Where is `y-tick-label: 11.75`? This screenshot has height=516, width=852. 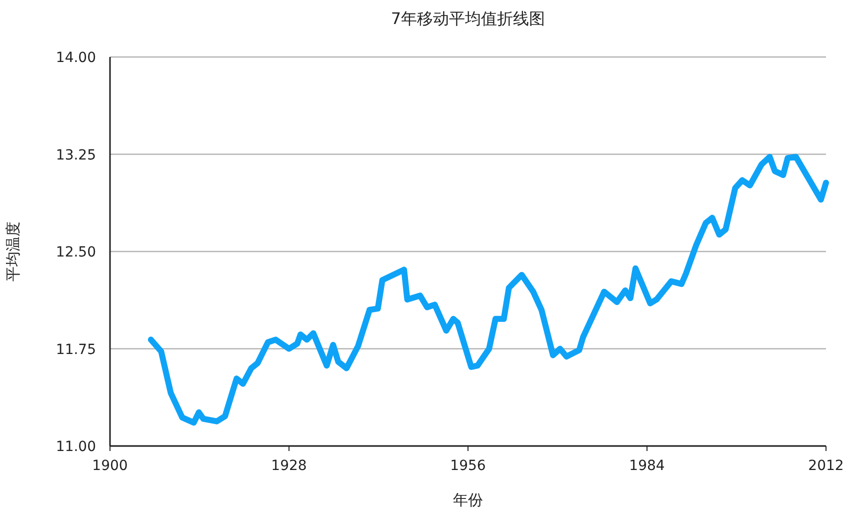
y-tick-label: 11.75 is located at coordinates (76, 350).